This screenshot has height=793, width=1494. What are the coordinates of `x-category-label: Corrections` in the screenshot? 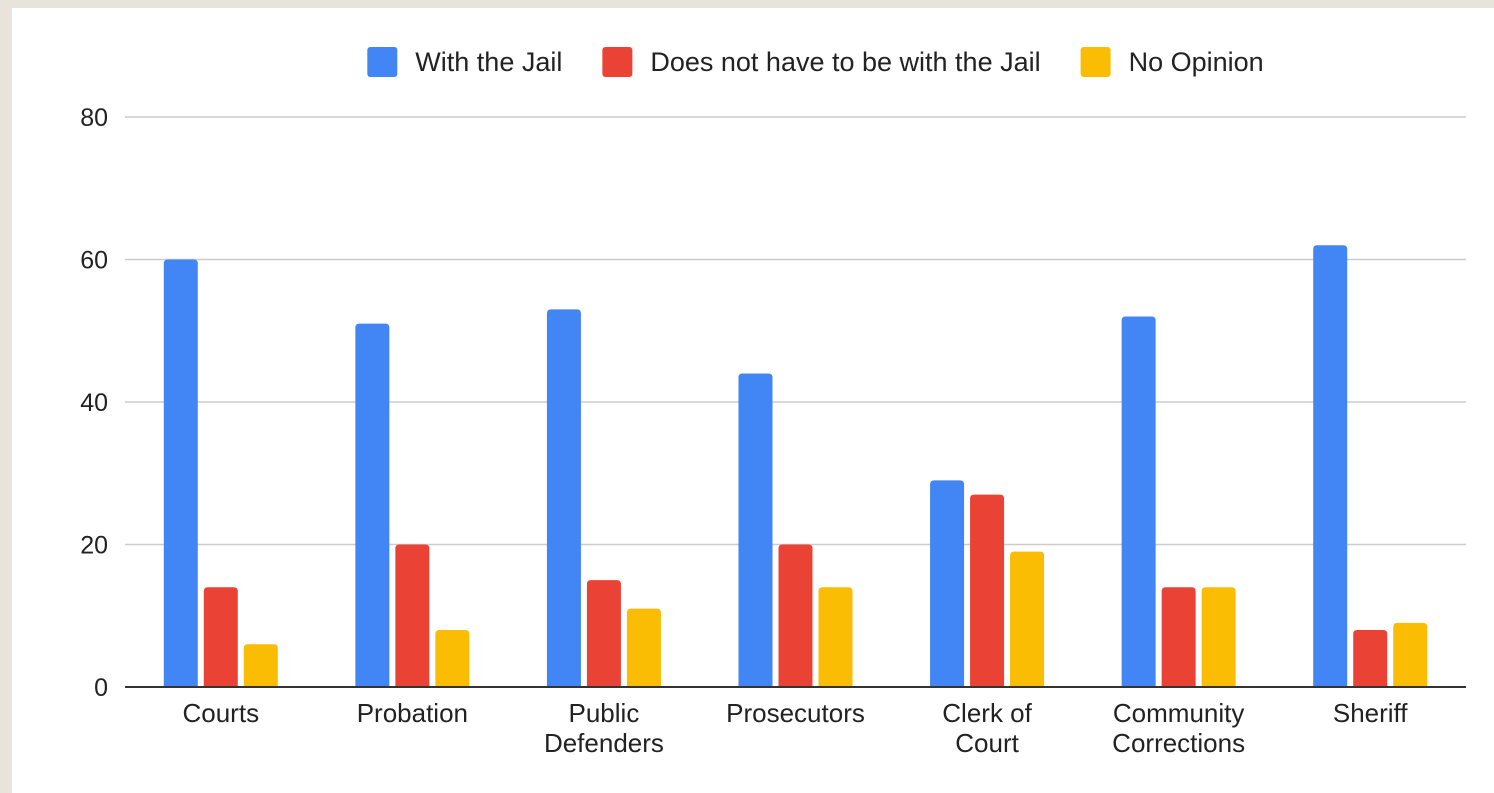 It's located at (1178, 743).